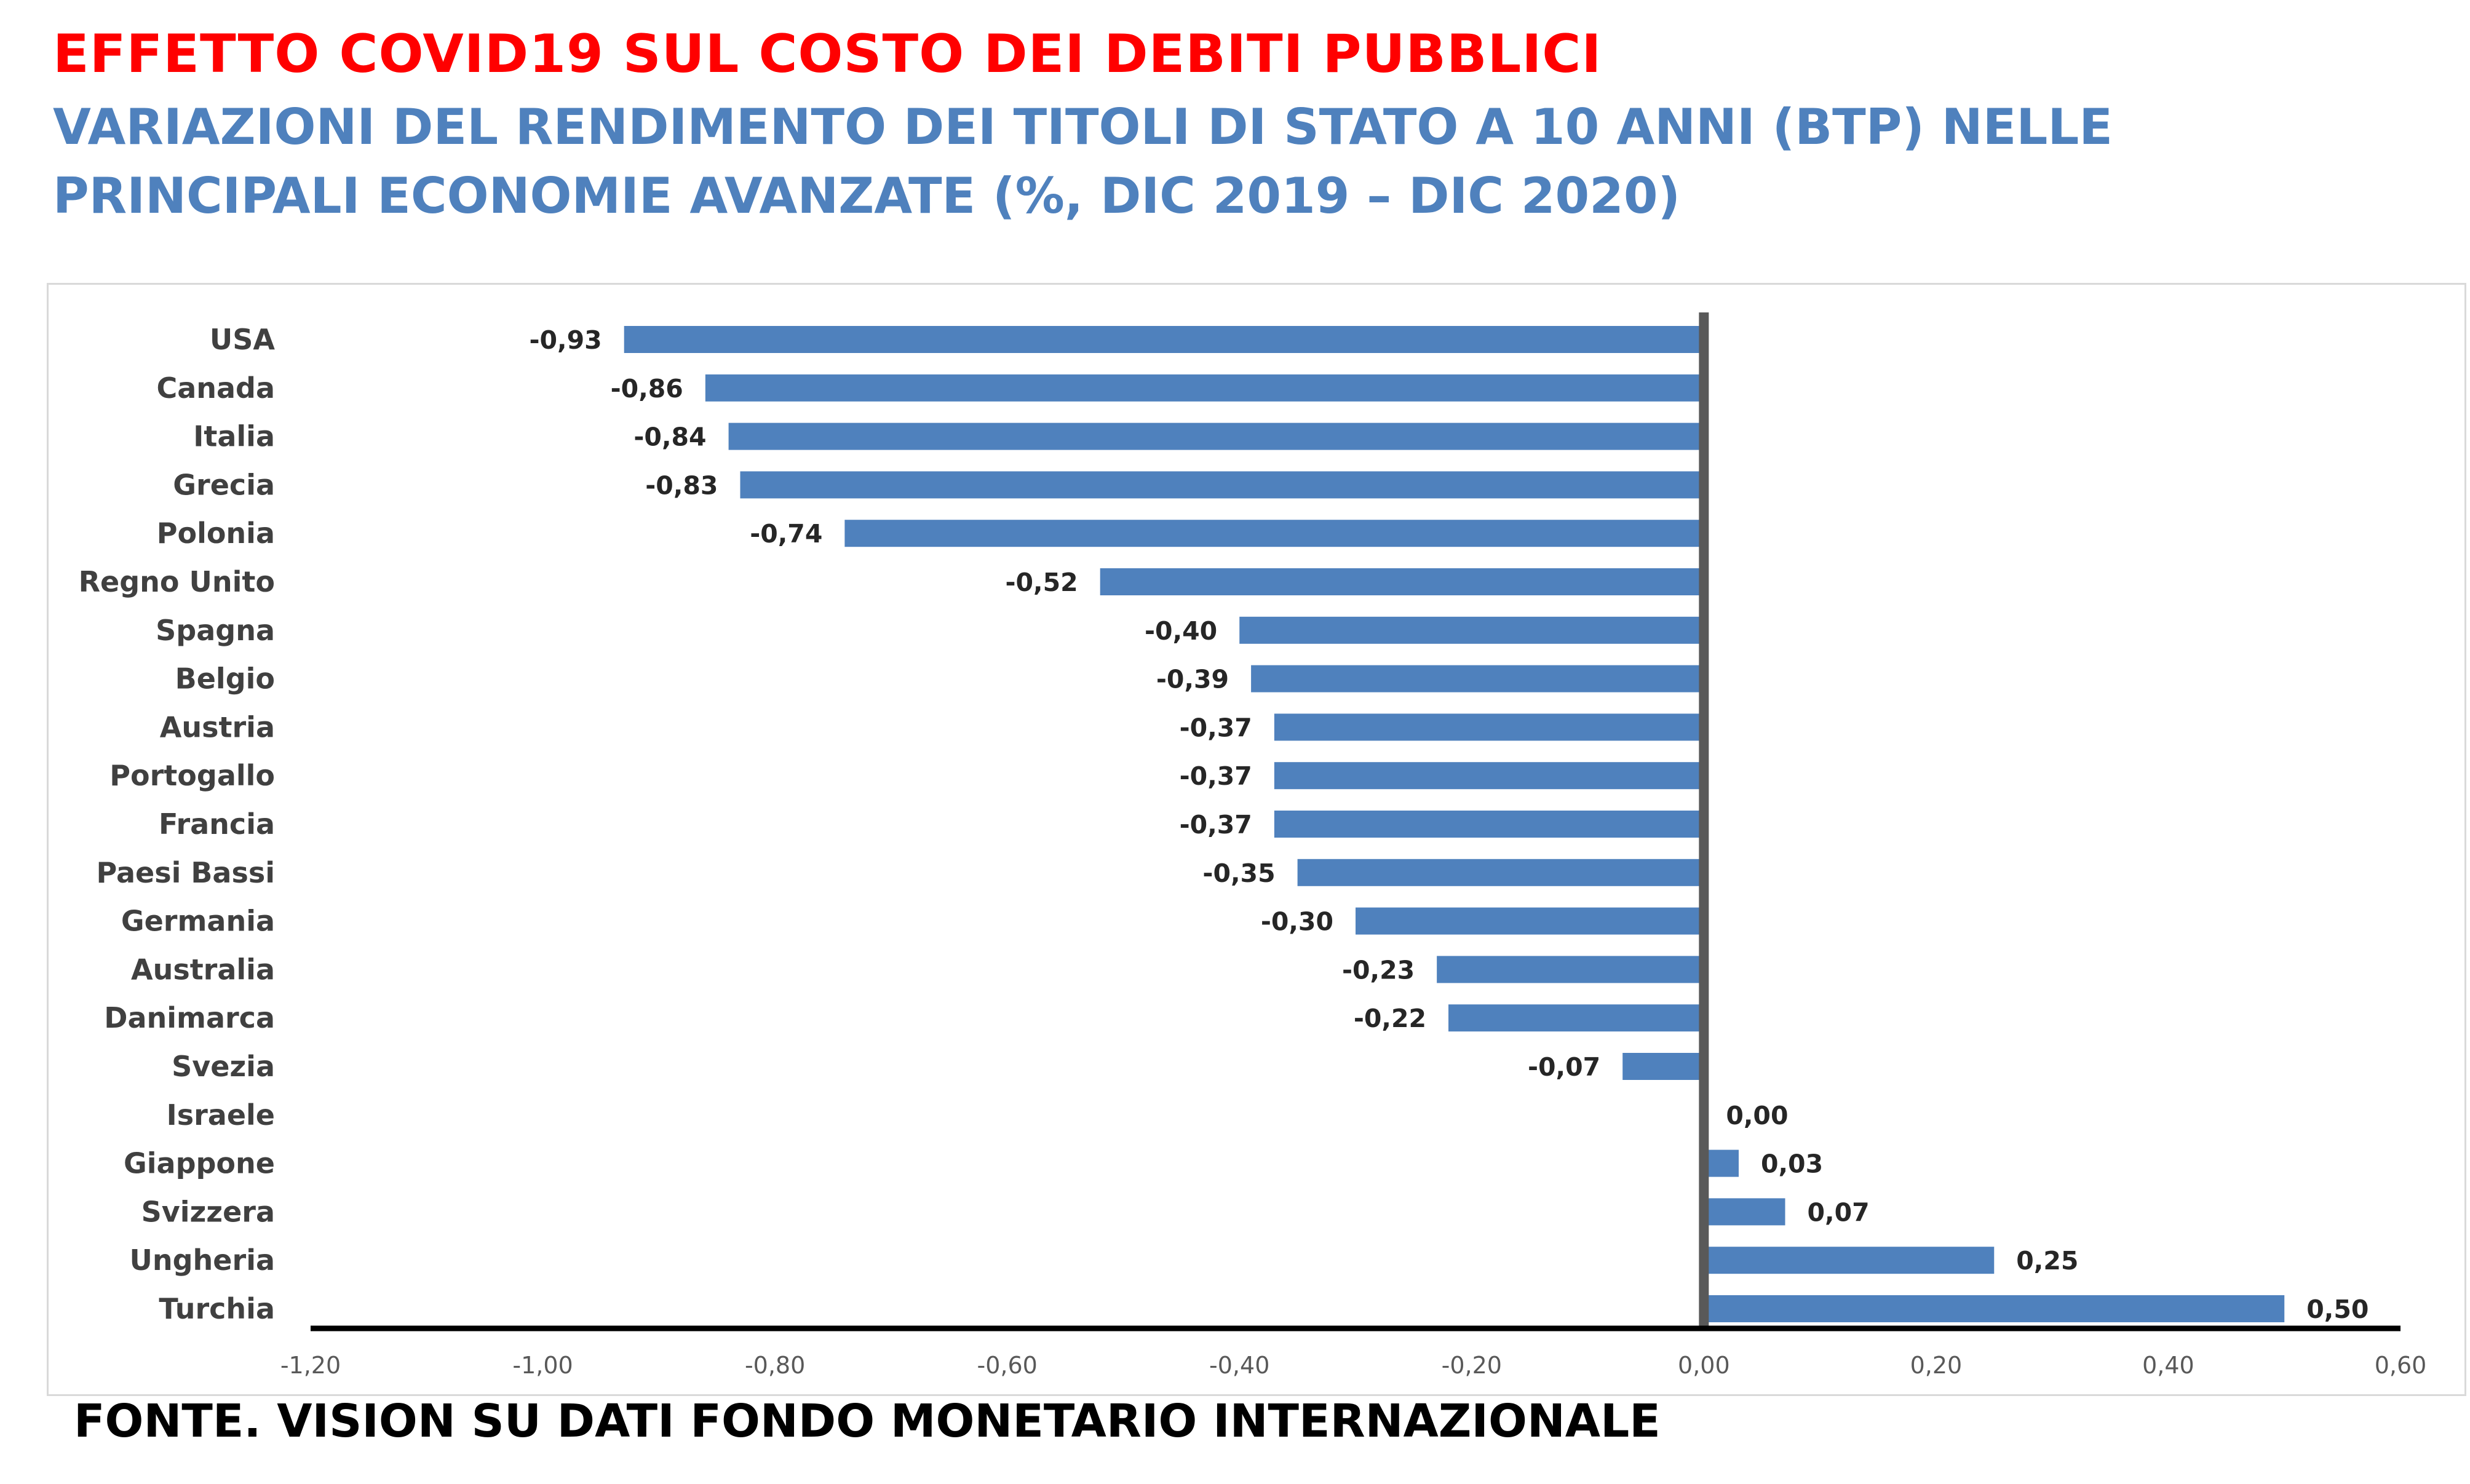 The width and height of the screenshot is (2470, 1484). What do you see at coordinates (203, 969) in the screenshot?
I see `category-label: Australia` at bounding box center [203, 969].